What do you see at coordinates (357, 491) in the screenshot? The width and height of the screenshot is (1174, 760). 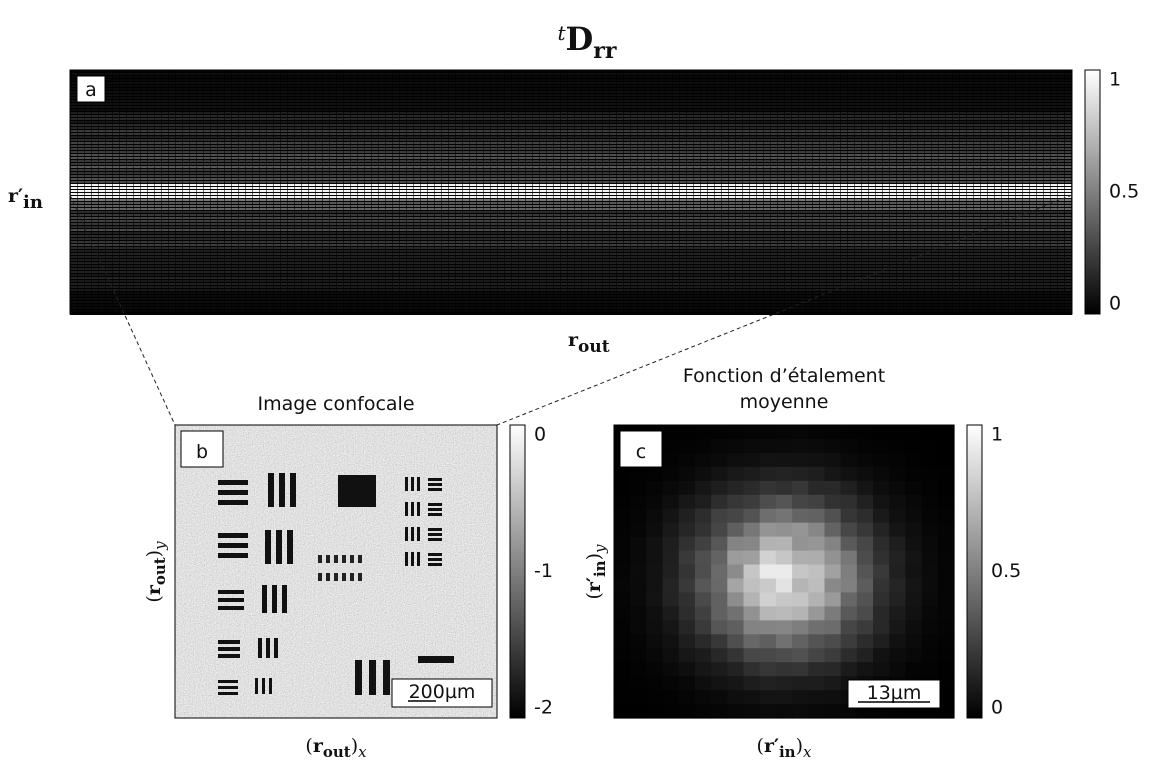 I see `target-square` at bounding box center [357, 491].